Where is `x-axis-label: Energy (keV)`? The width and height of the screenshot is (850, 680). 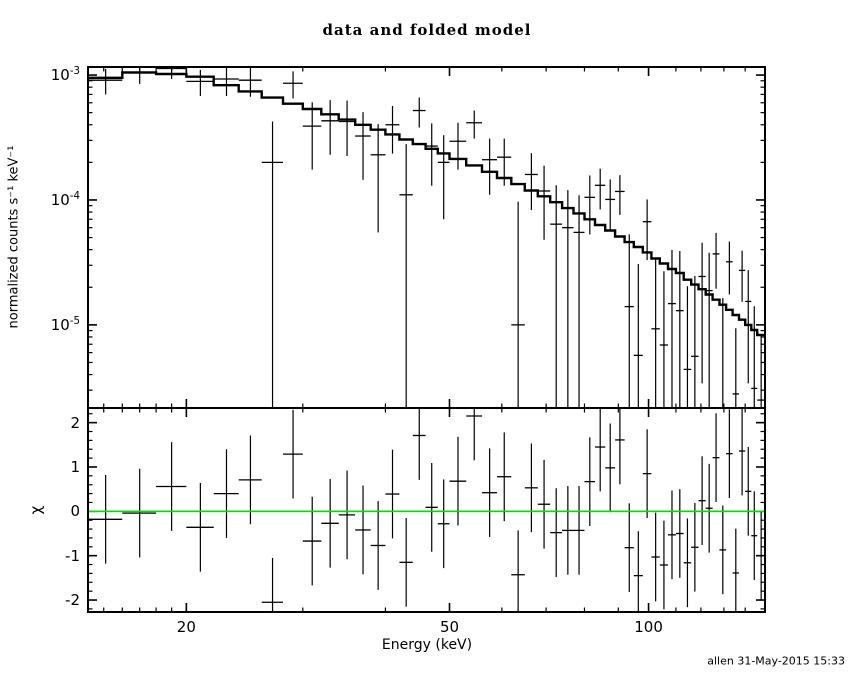 x-axis-label: Energy (keV) is located at coordinates (427, 645).